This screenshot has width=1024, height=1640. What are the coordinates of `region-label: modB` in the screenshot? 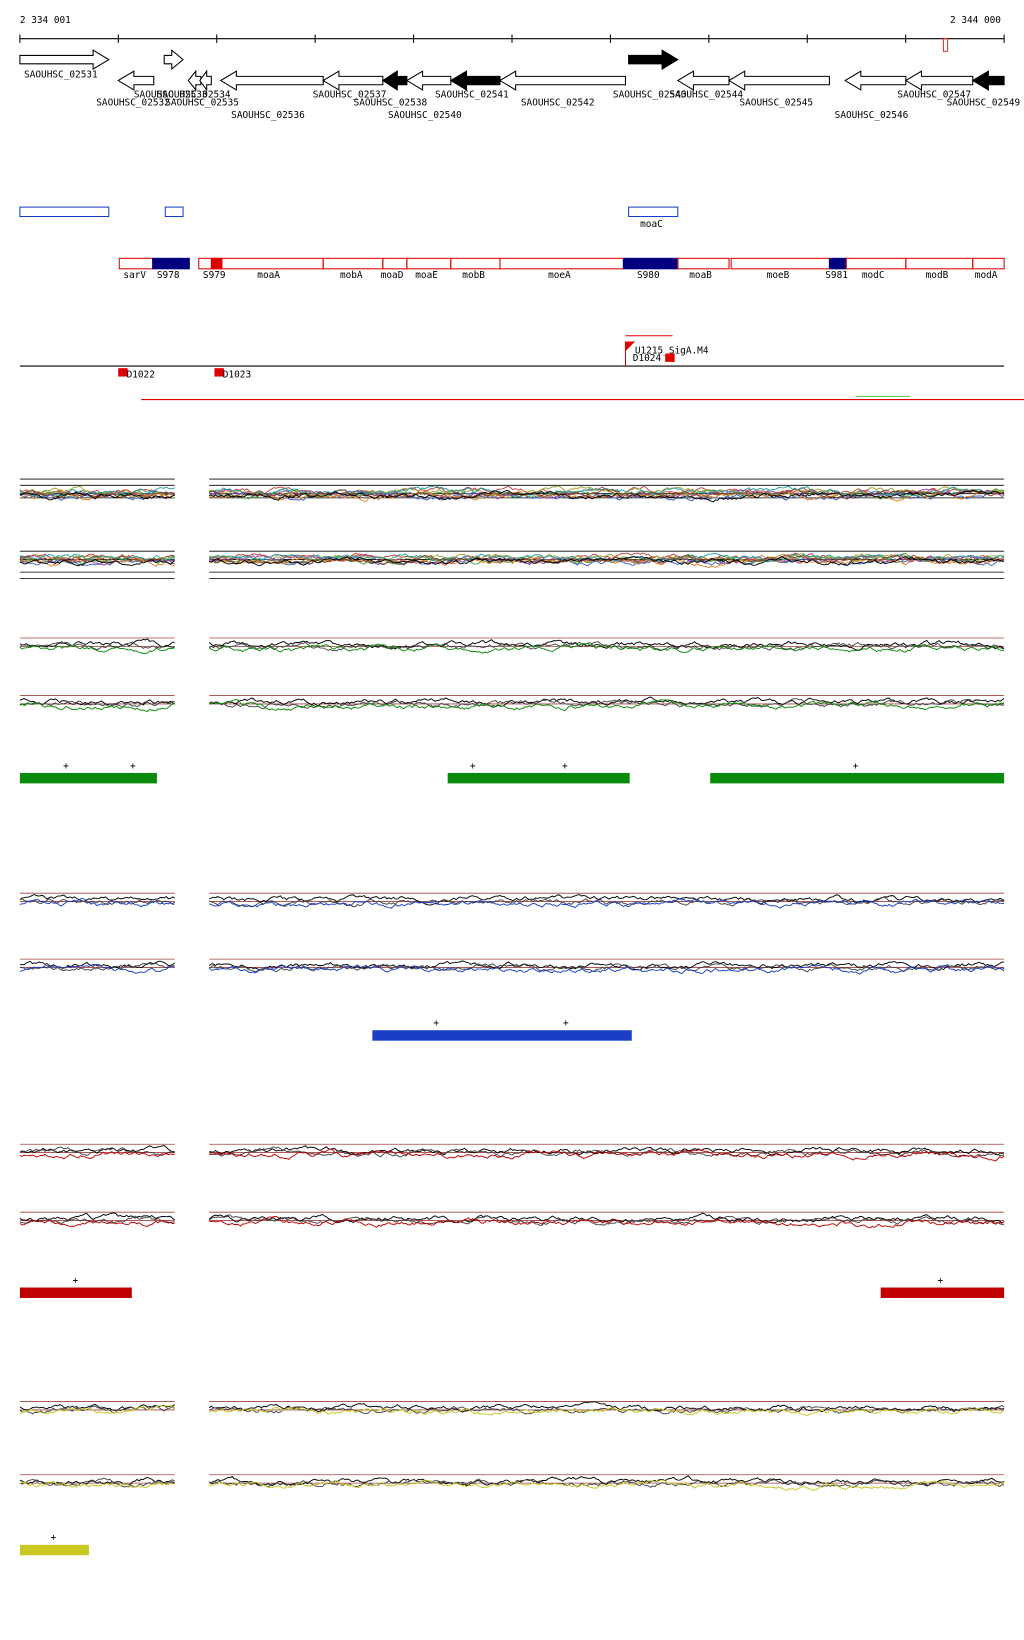 It's located at (937, 275).